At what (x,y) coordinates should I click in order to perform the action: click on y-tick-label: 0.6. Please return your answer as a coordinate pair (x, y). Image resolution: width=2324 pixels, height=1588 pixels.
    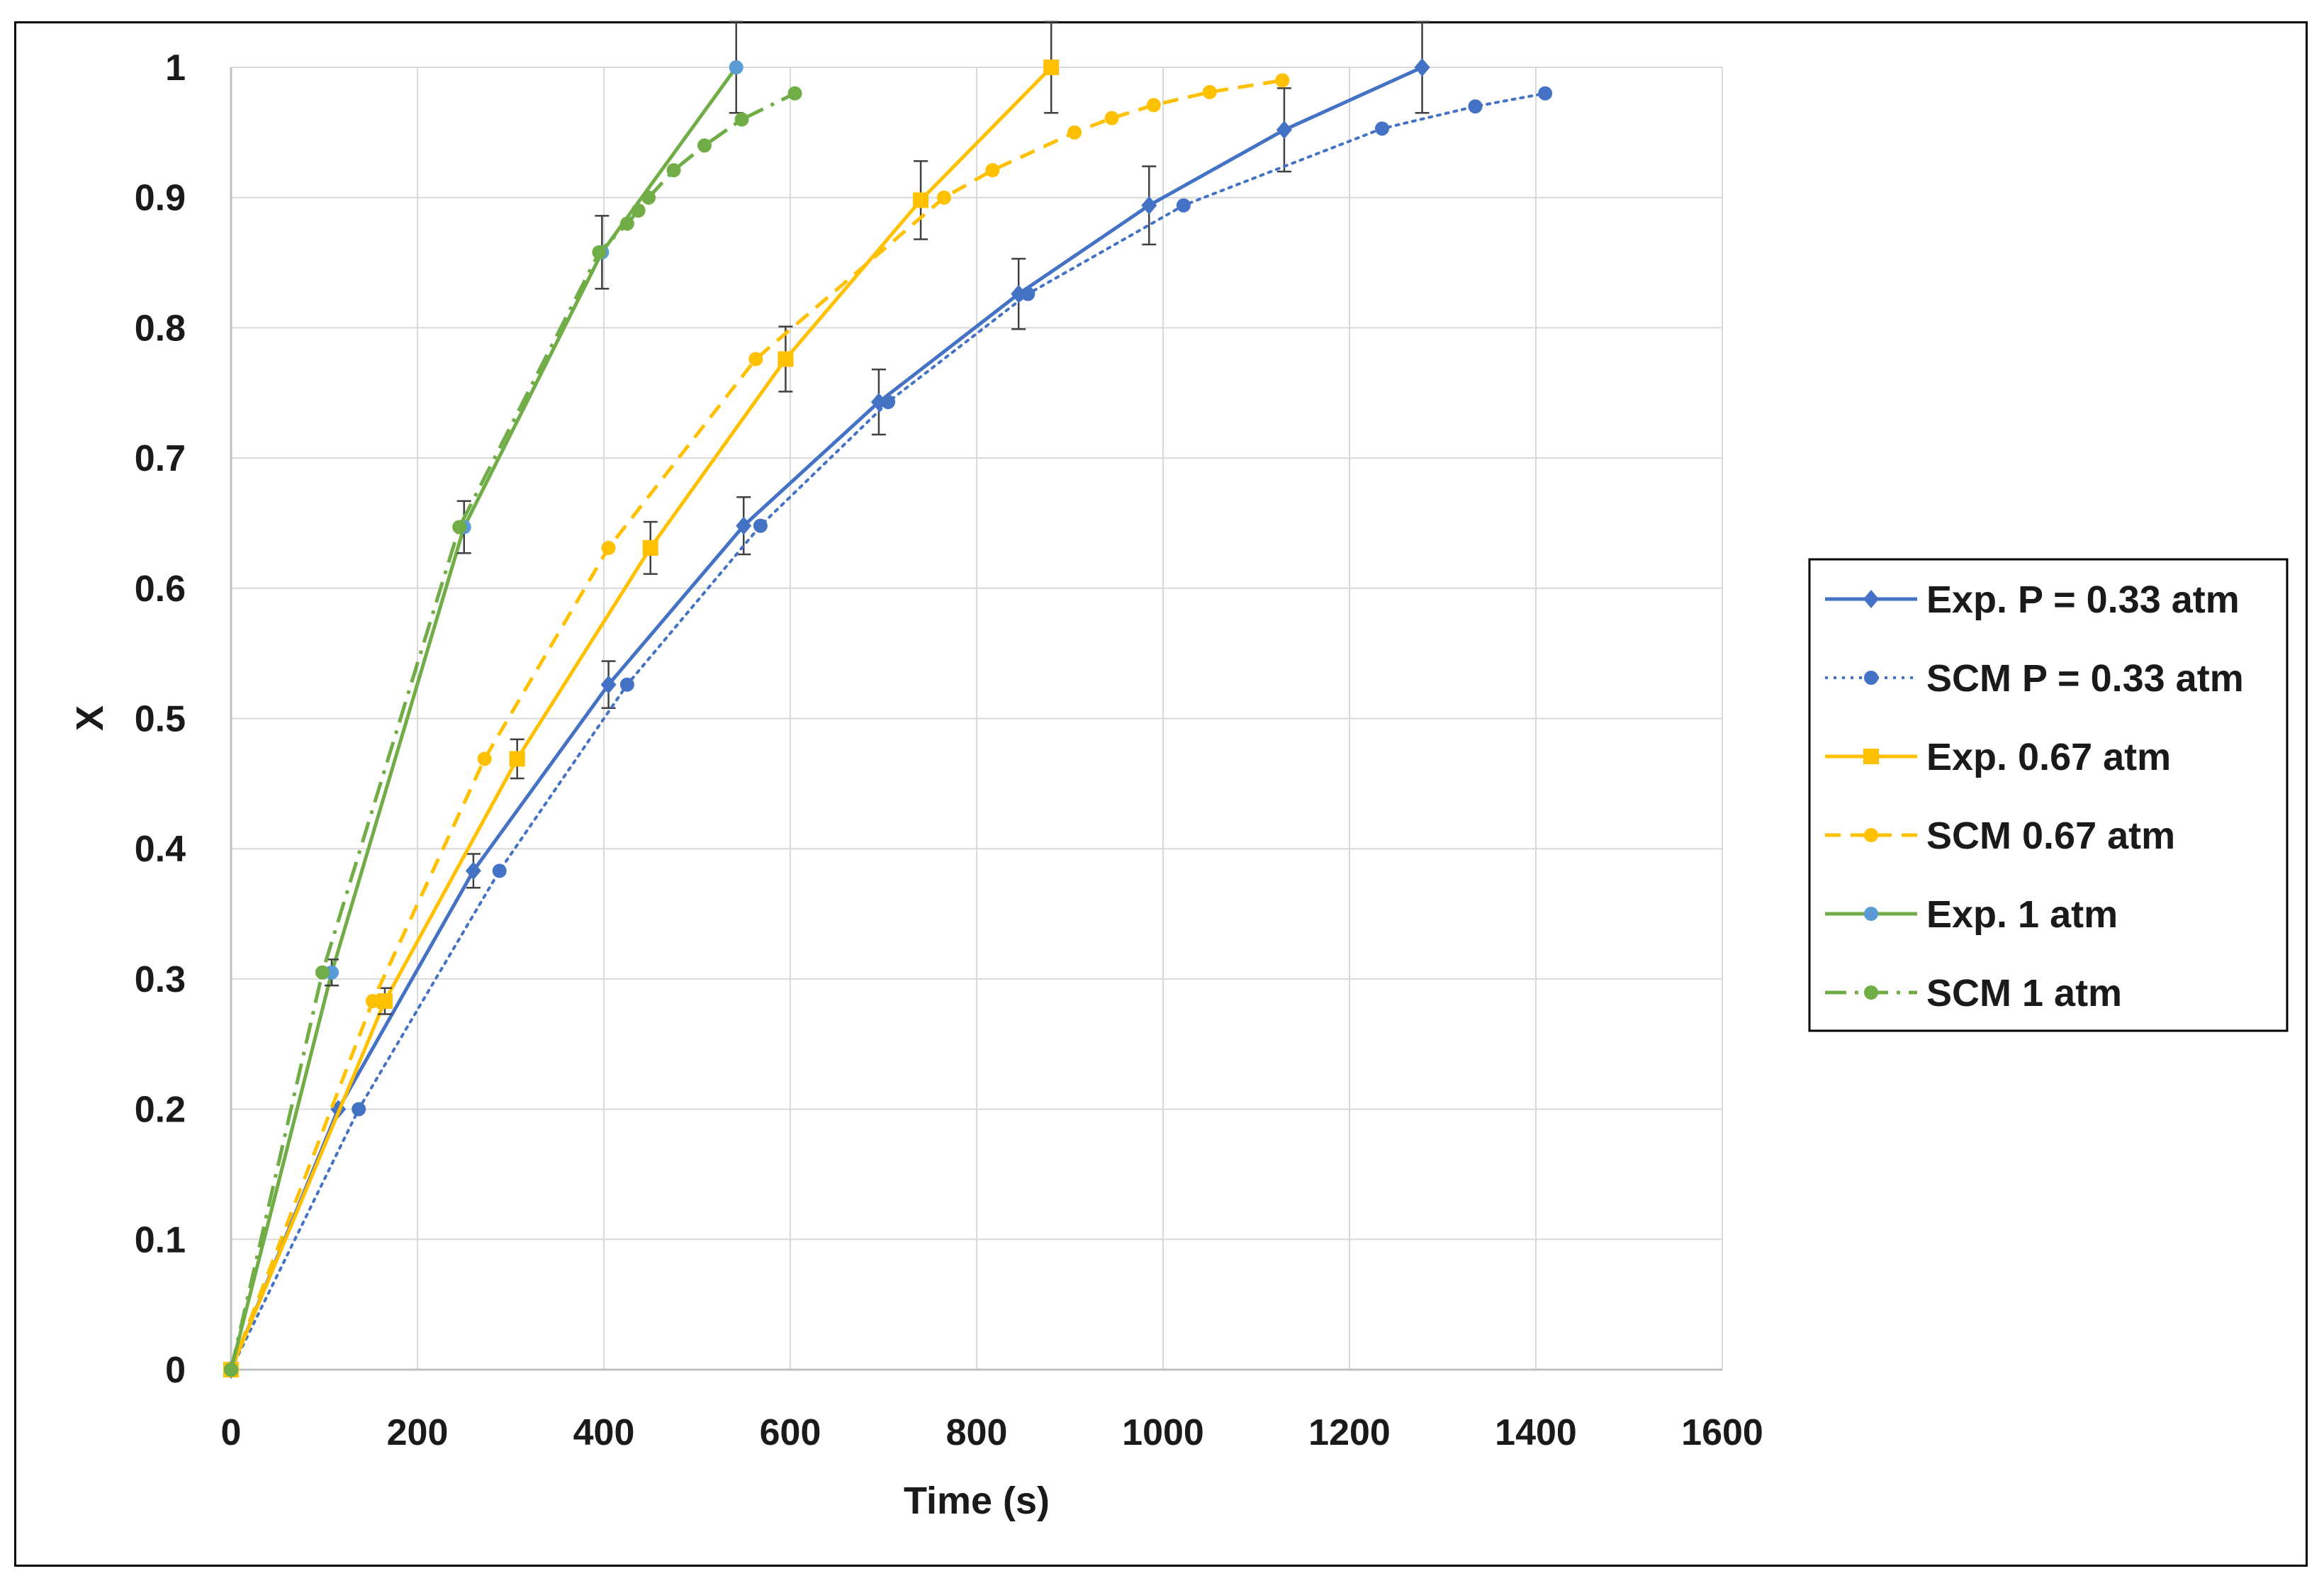
    Looking at the image, I should click on (160, 589).